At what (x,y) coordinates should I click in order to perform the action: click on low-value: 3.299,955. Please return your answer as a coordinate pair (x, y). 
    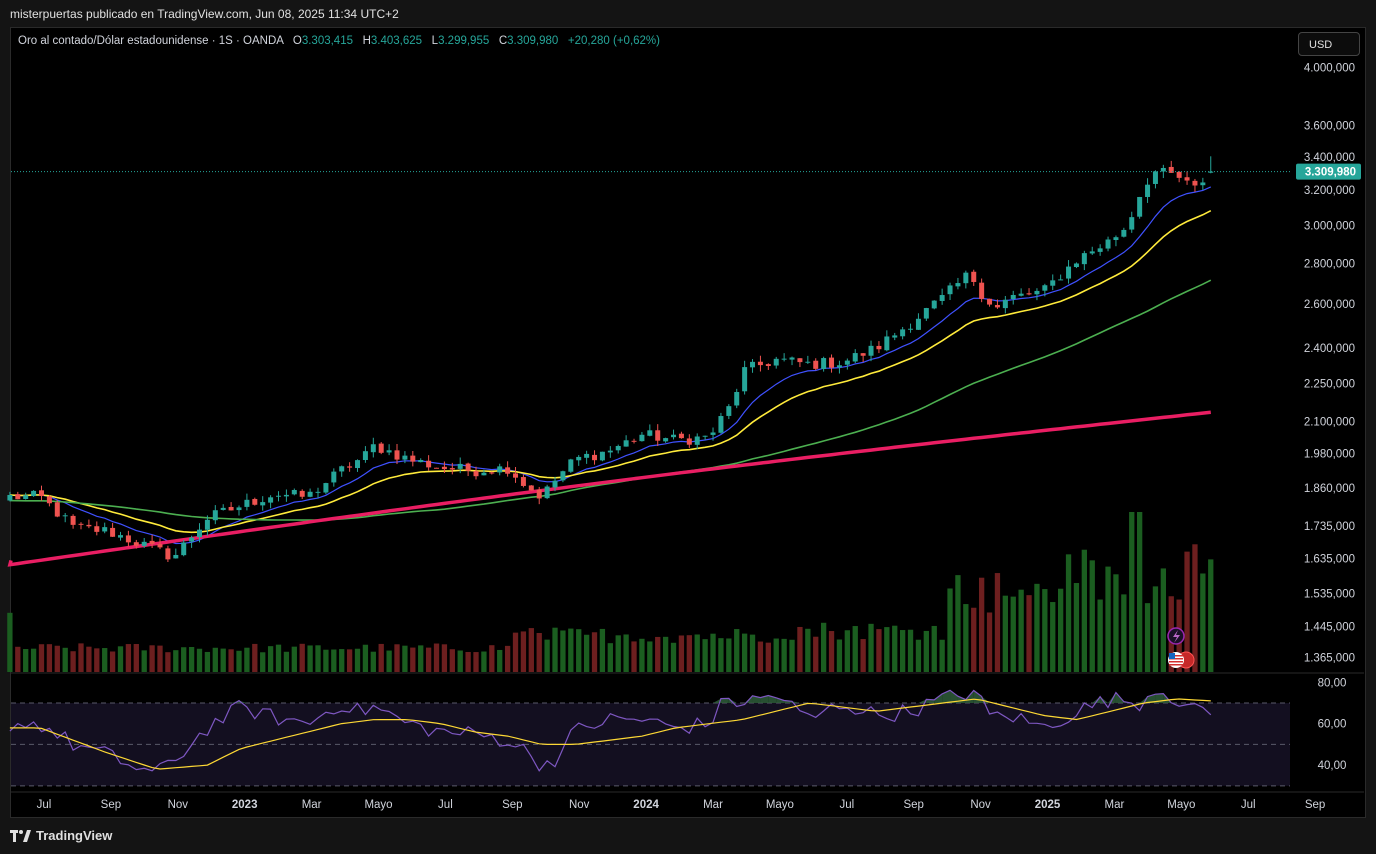
    Looking at the image, I should click on (464, 41).